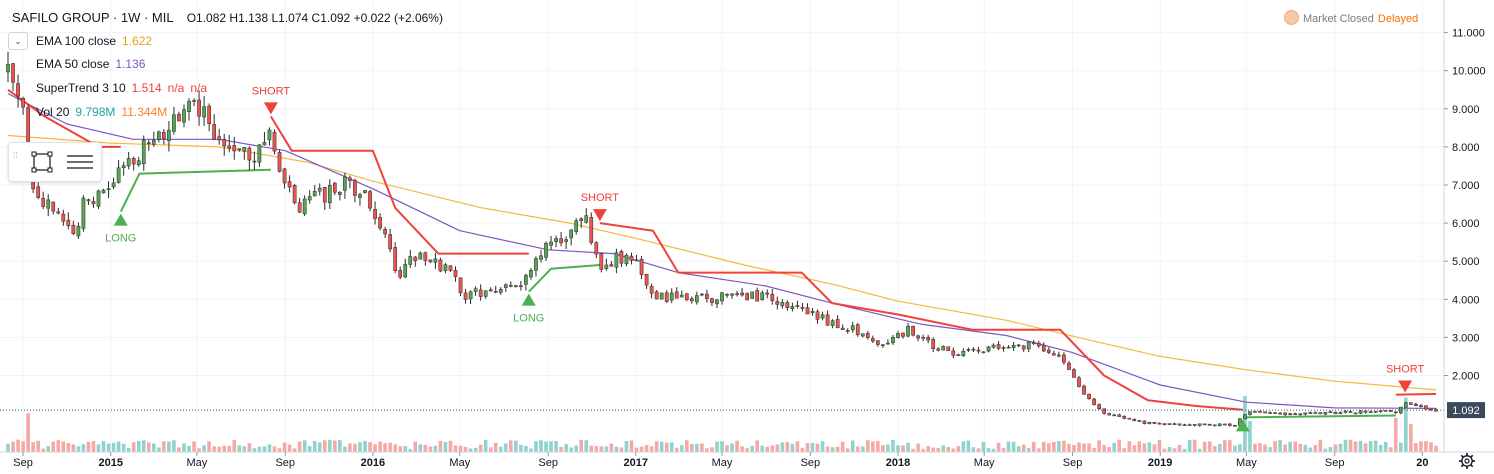  What do you see at coordinates (121, 88) in the screenshot?
I see `legend-supertrend: SuperTrend 3 10 1.514 n/a n/a` at bounding box center [121, 88].